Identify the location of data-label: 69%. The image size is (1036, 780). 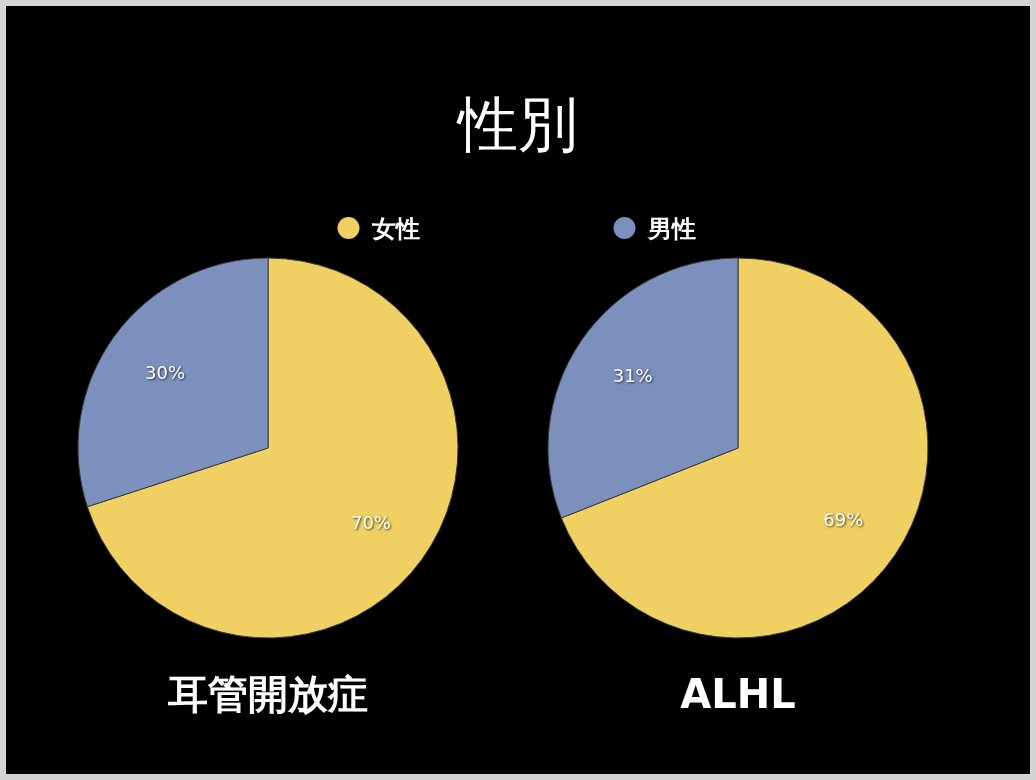
(843, 519).